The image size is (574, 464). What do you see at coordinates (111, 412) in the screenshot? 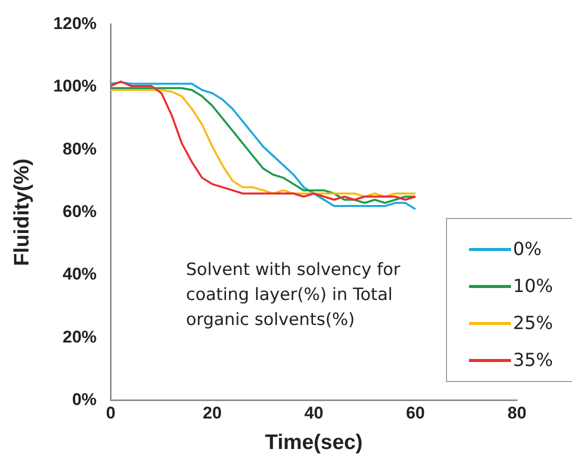
I see `x-tick-label: 0` at bounding box center [111, 412].